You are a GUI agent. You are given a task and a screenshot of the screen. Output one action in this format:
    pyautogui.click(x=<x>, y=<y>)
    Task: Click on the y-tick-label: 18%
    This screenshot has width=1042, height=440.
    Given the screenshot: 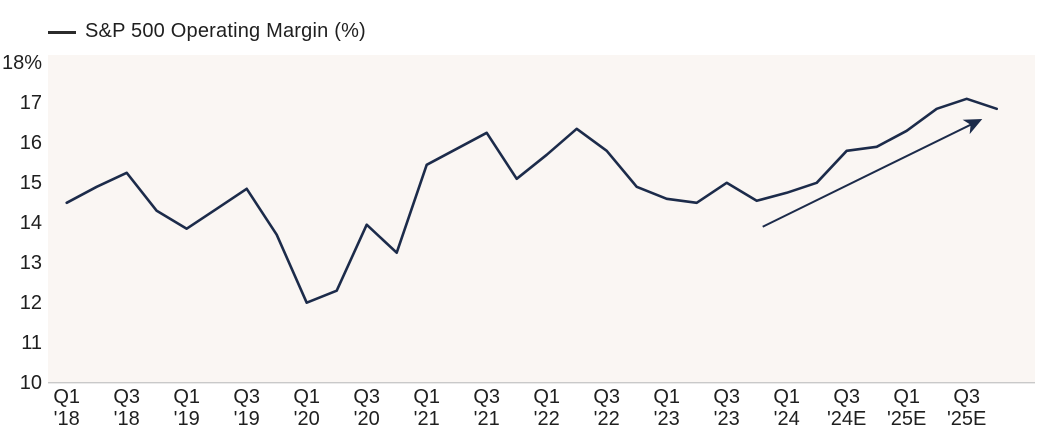 What is the action you would take?
    pyautogui.click(x=21, y=62)
    